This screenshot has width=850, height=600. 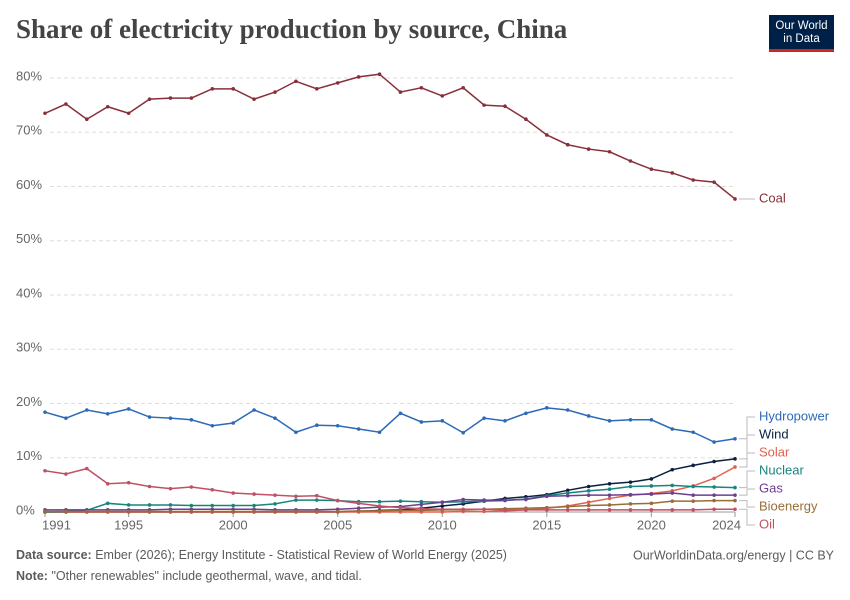 What do you see at coordinates (801, 33) in the screenshot?
I see `logo: Our World in Data` at bounding box center [801, 33].